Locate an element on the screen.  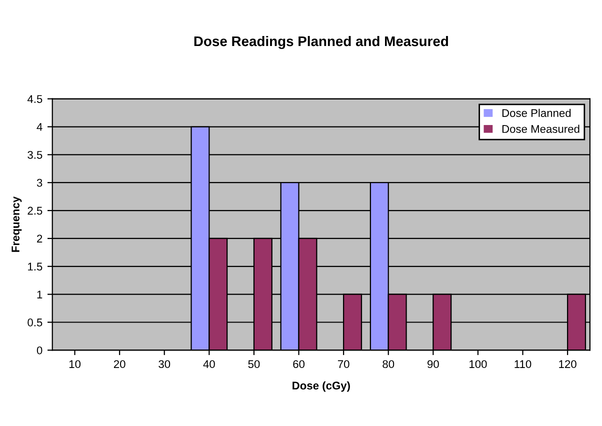
x-tick-label: 30 is located at coordinates (164, 364).